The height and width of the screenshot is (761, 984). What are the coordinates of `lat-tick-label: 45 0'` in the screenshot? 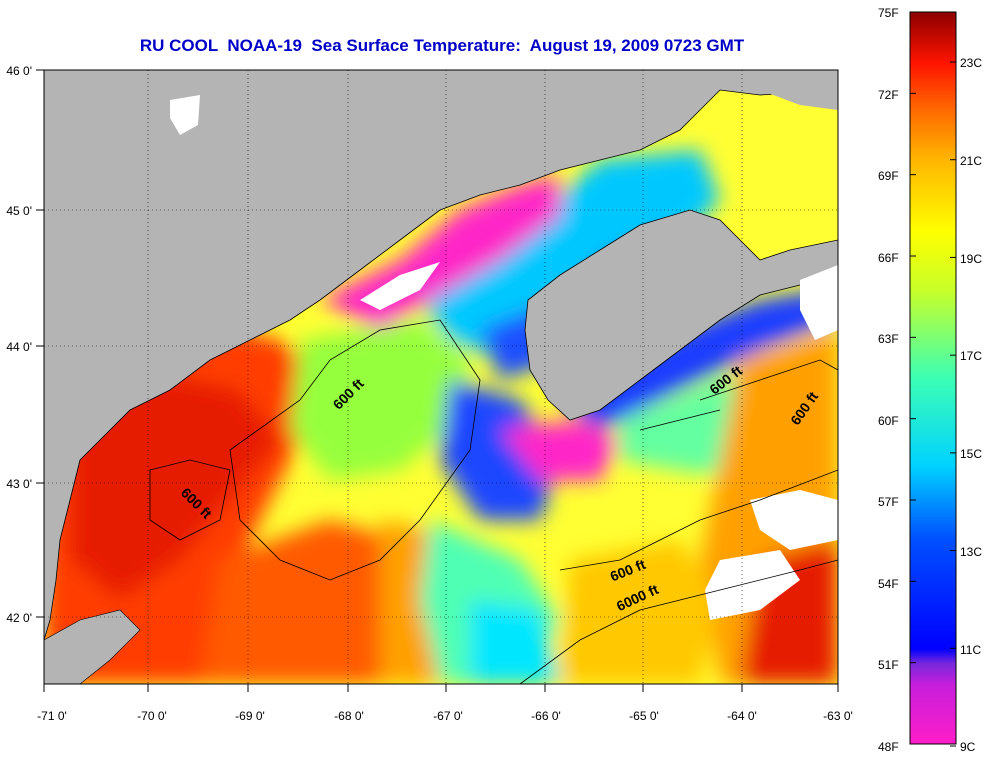 It's located at (19, 211).